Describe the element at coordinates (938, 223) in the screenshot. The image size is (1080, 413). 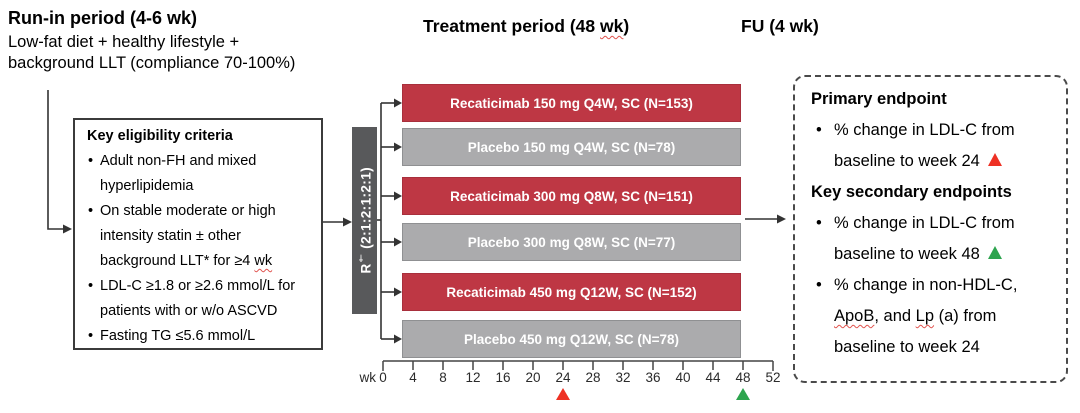
I see `secondary-endpoint-bullet-1: % change in LDL-C from` at that location.